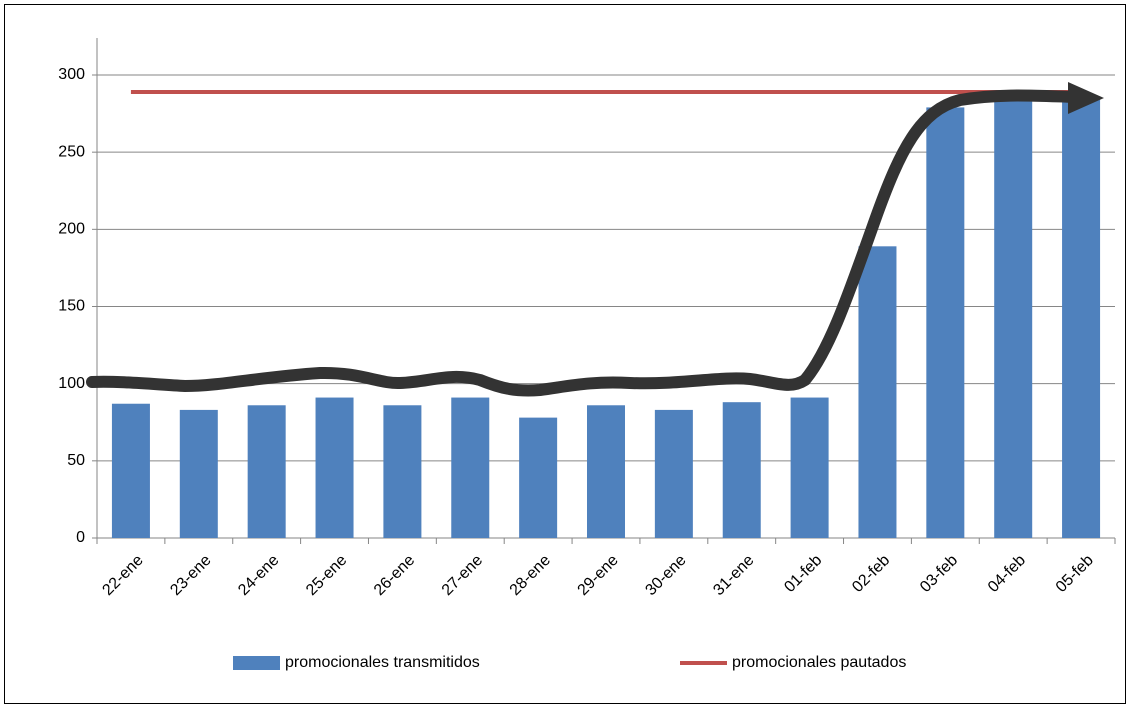 The height and width of the screenshot is (713, 1130). What do you see at coordinates (71, 74) in the screenshot?
I see `y-tick-label: 300` at bounding box center [71, 74].